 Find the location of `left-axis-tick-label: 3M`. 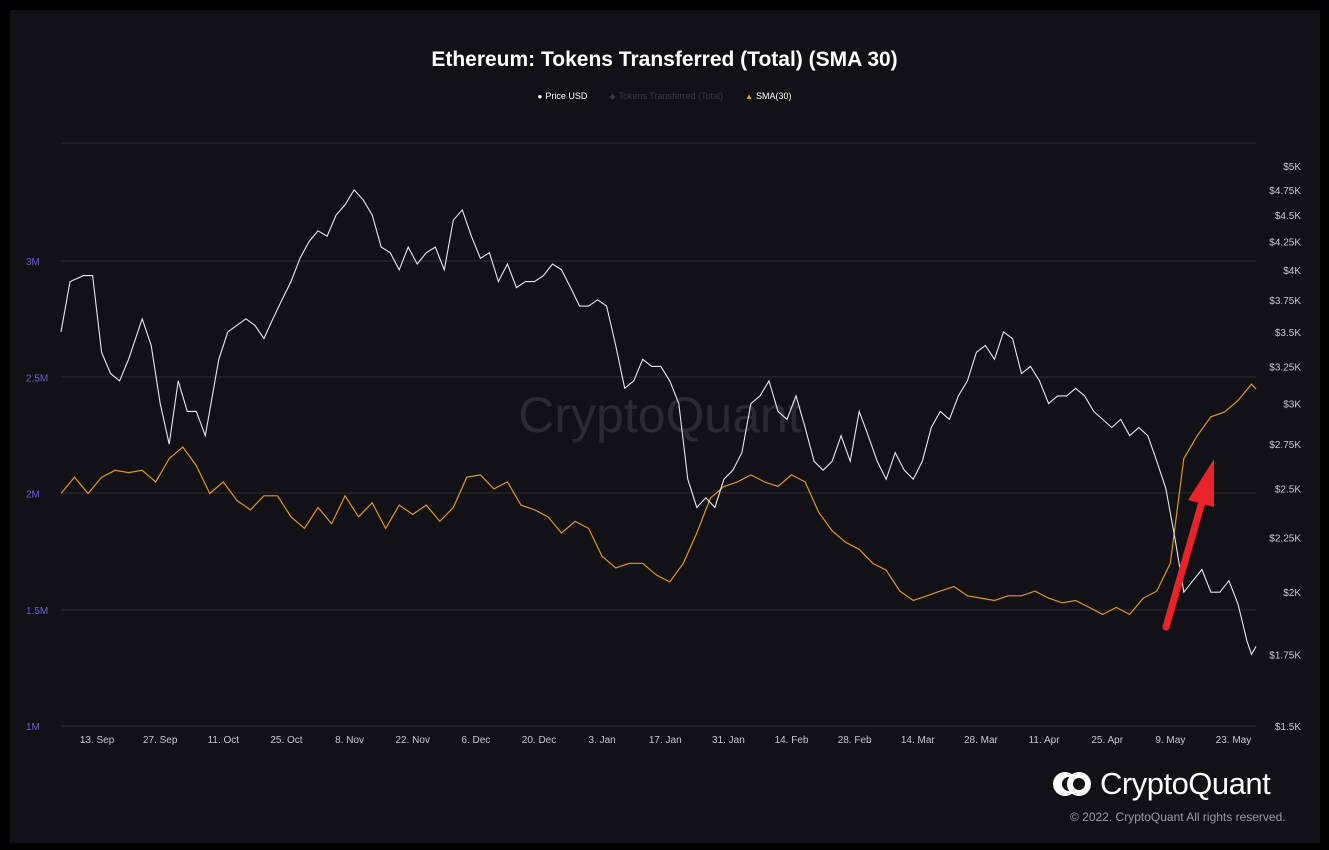

left-axis-tick-label: 3M is located at coordinates (33, 262).